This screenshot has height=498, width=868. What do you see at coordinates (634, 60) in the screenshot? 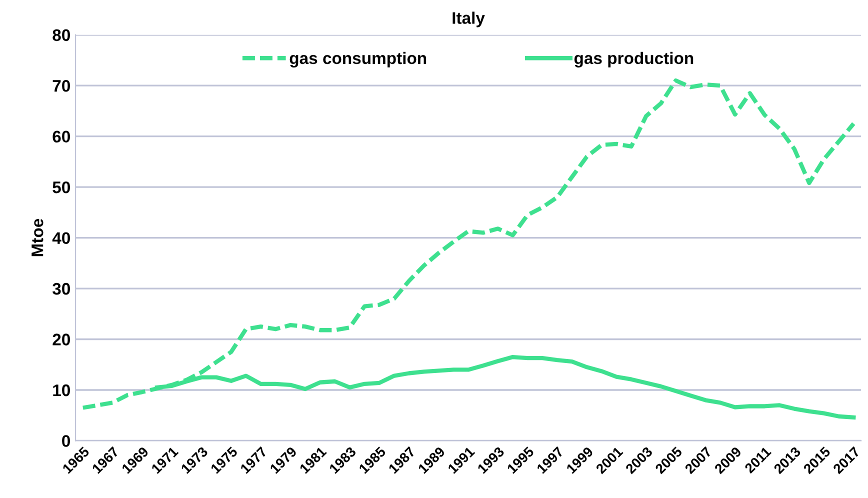
I see `legend-label: gas production` at bounding box center [634, 60].